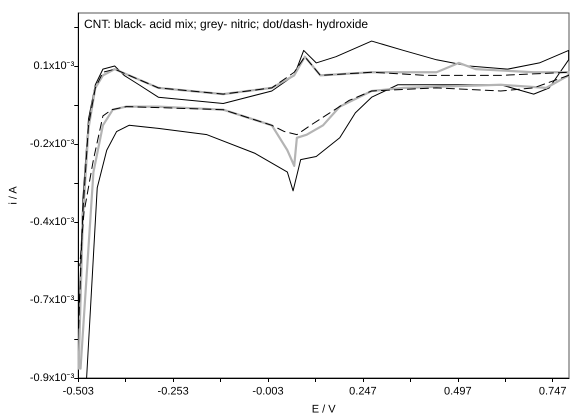 The height and width of the screenshot is (420, 585). I want to click on x-tick-label: -0.253, so click(173, 392).